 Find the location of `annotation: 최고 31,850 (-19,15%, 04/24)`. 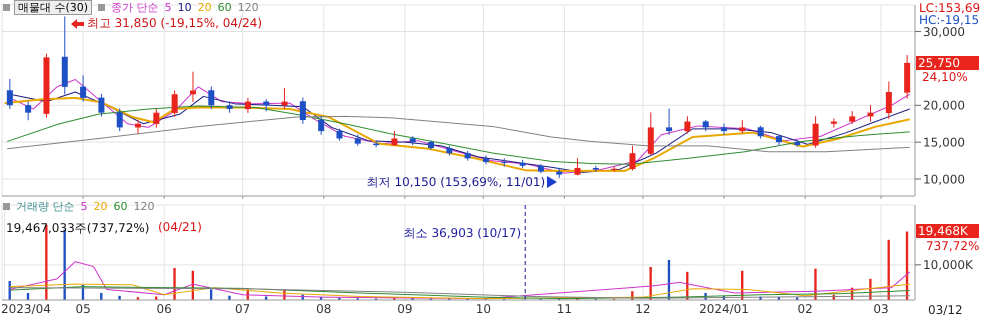

annotation: 최고 31,850 (-19,15%, 04/24) is located at coordinates (174, 23).